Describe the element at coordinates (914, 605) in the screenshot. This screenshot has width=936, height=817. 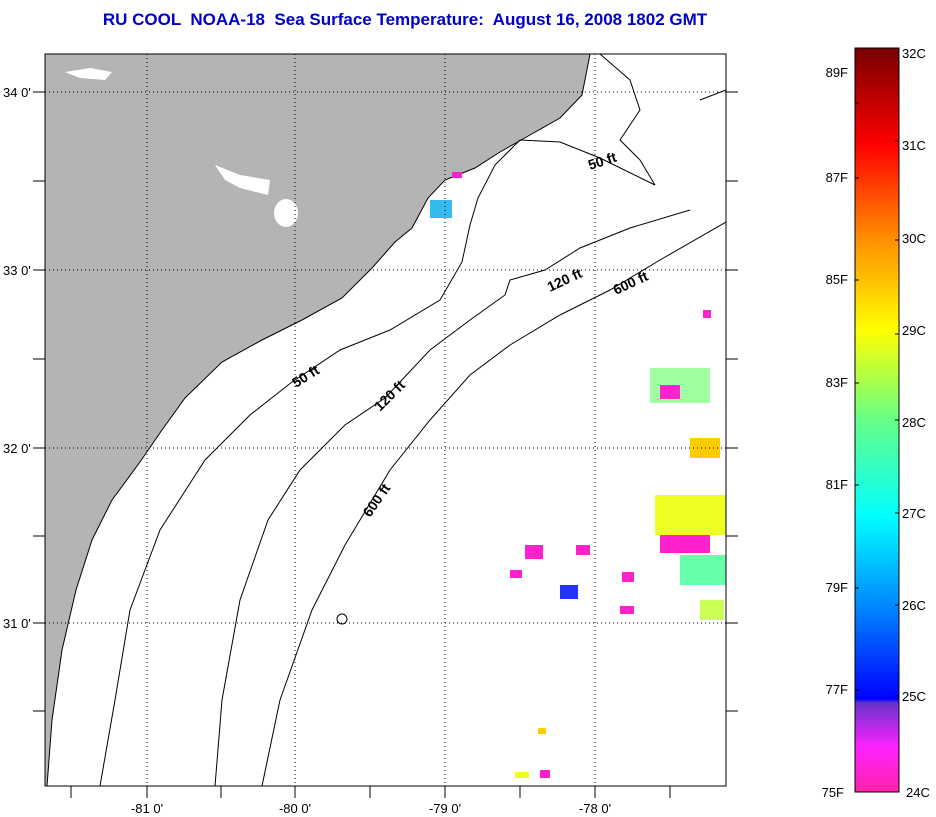
I see `colorbar-c-label: 26C` at that location.